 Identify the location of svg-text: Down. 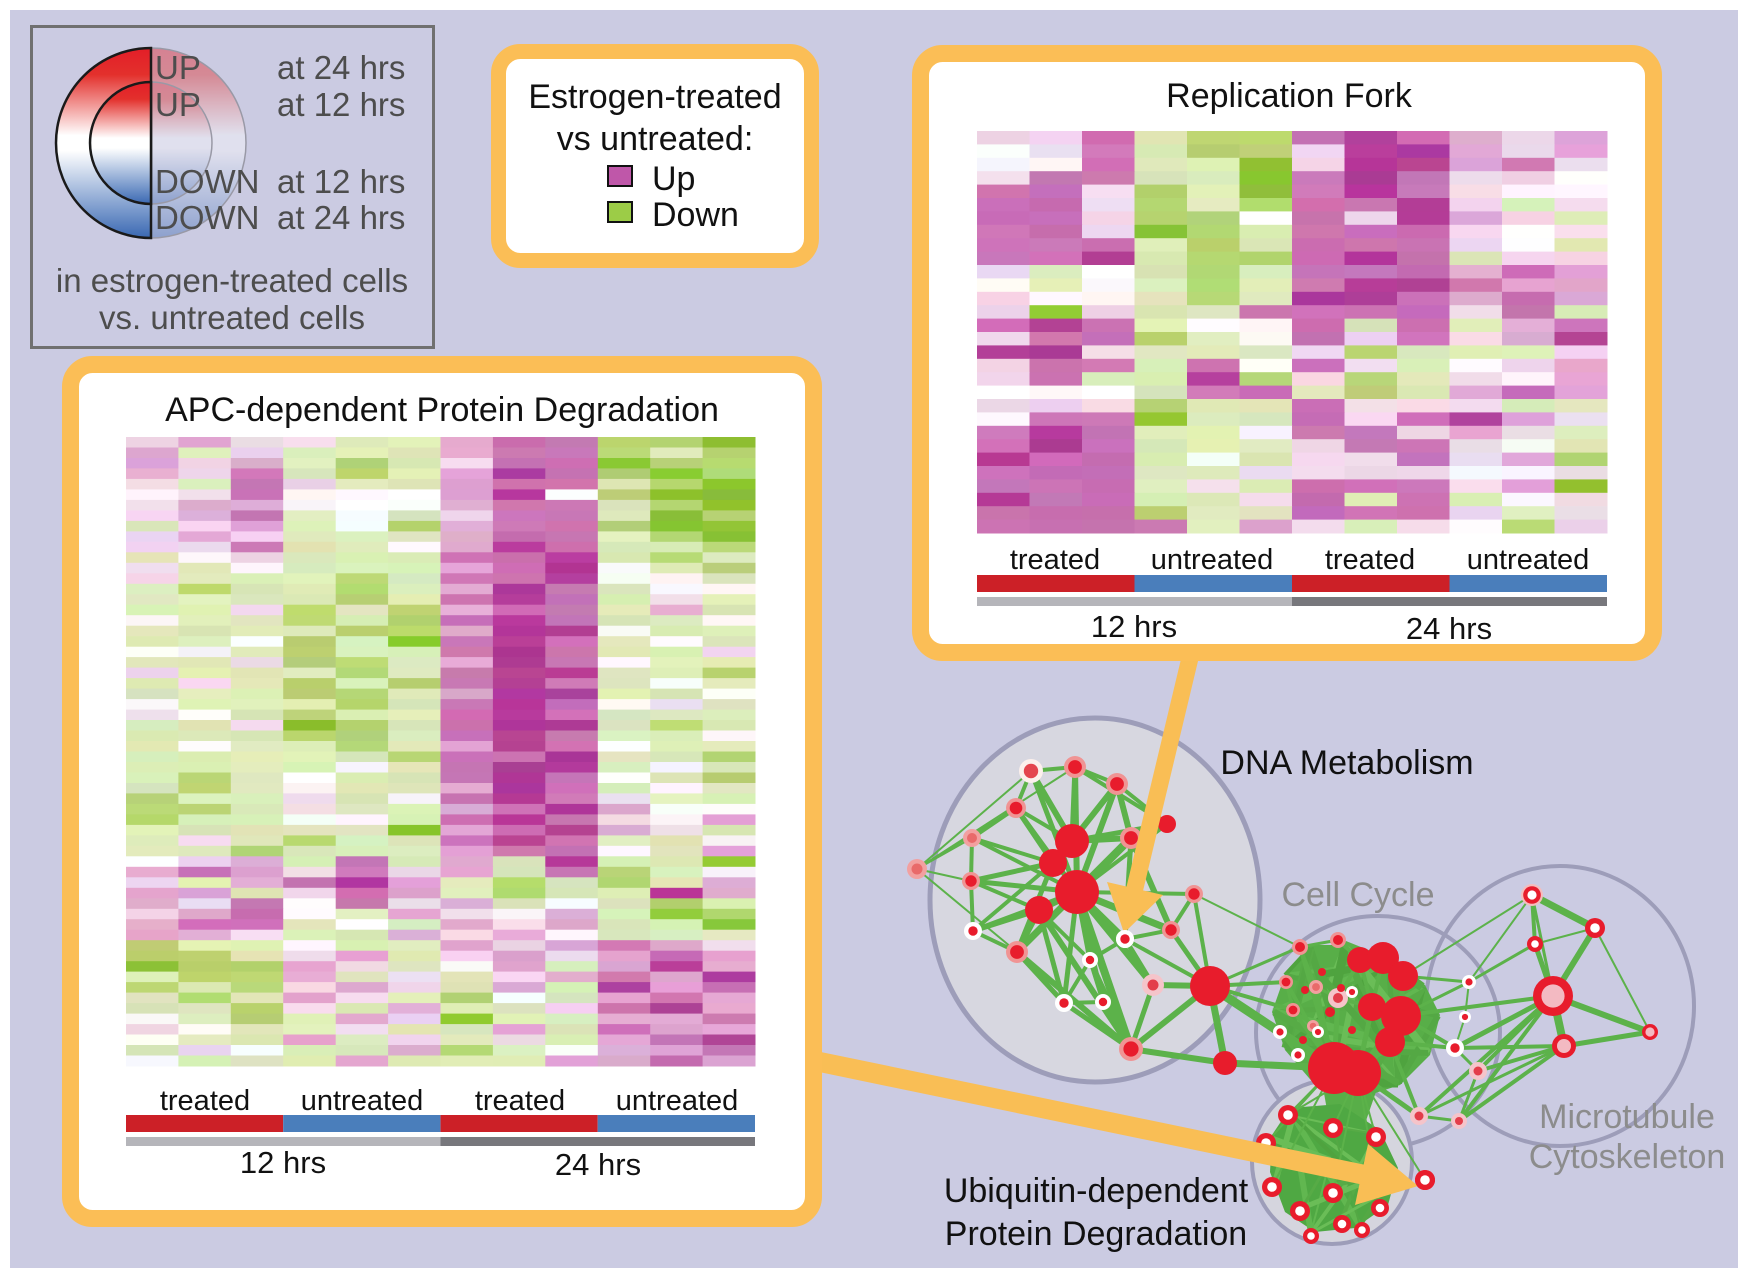
(695, 215).